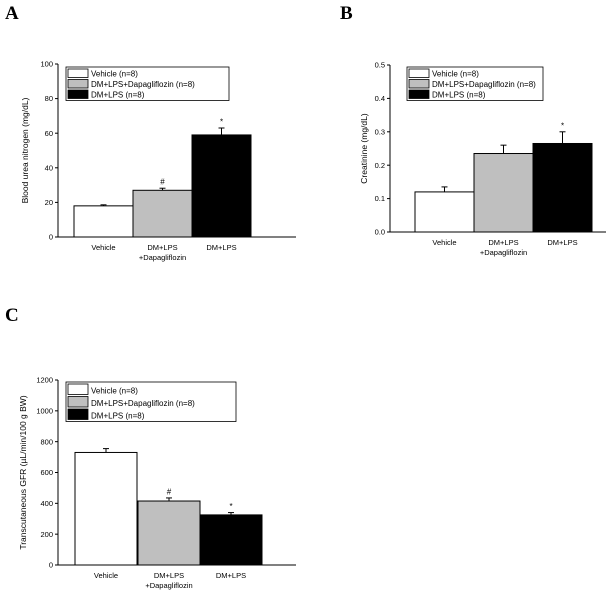 The image size is (614, 596). What do you see at coordinates (49, 202) in the screenshot?
I see `y-tick-label: 20` at bounding box center [49, 202].